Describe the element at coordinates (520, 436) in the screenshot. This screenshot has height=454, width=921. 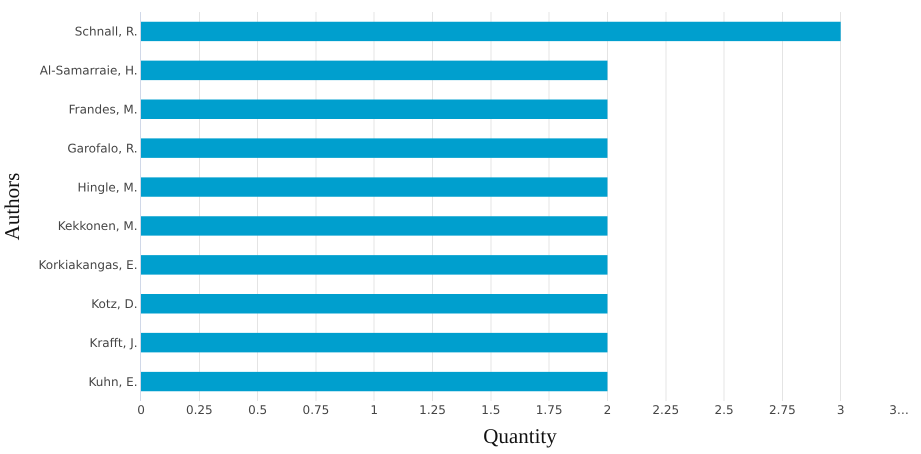
I see `x-axis-title: Quantity` at that location.